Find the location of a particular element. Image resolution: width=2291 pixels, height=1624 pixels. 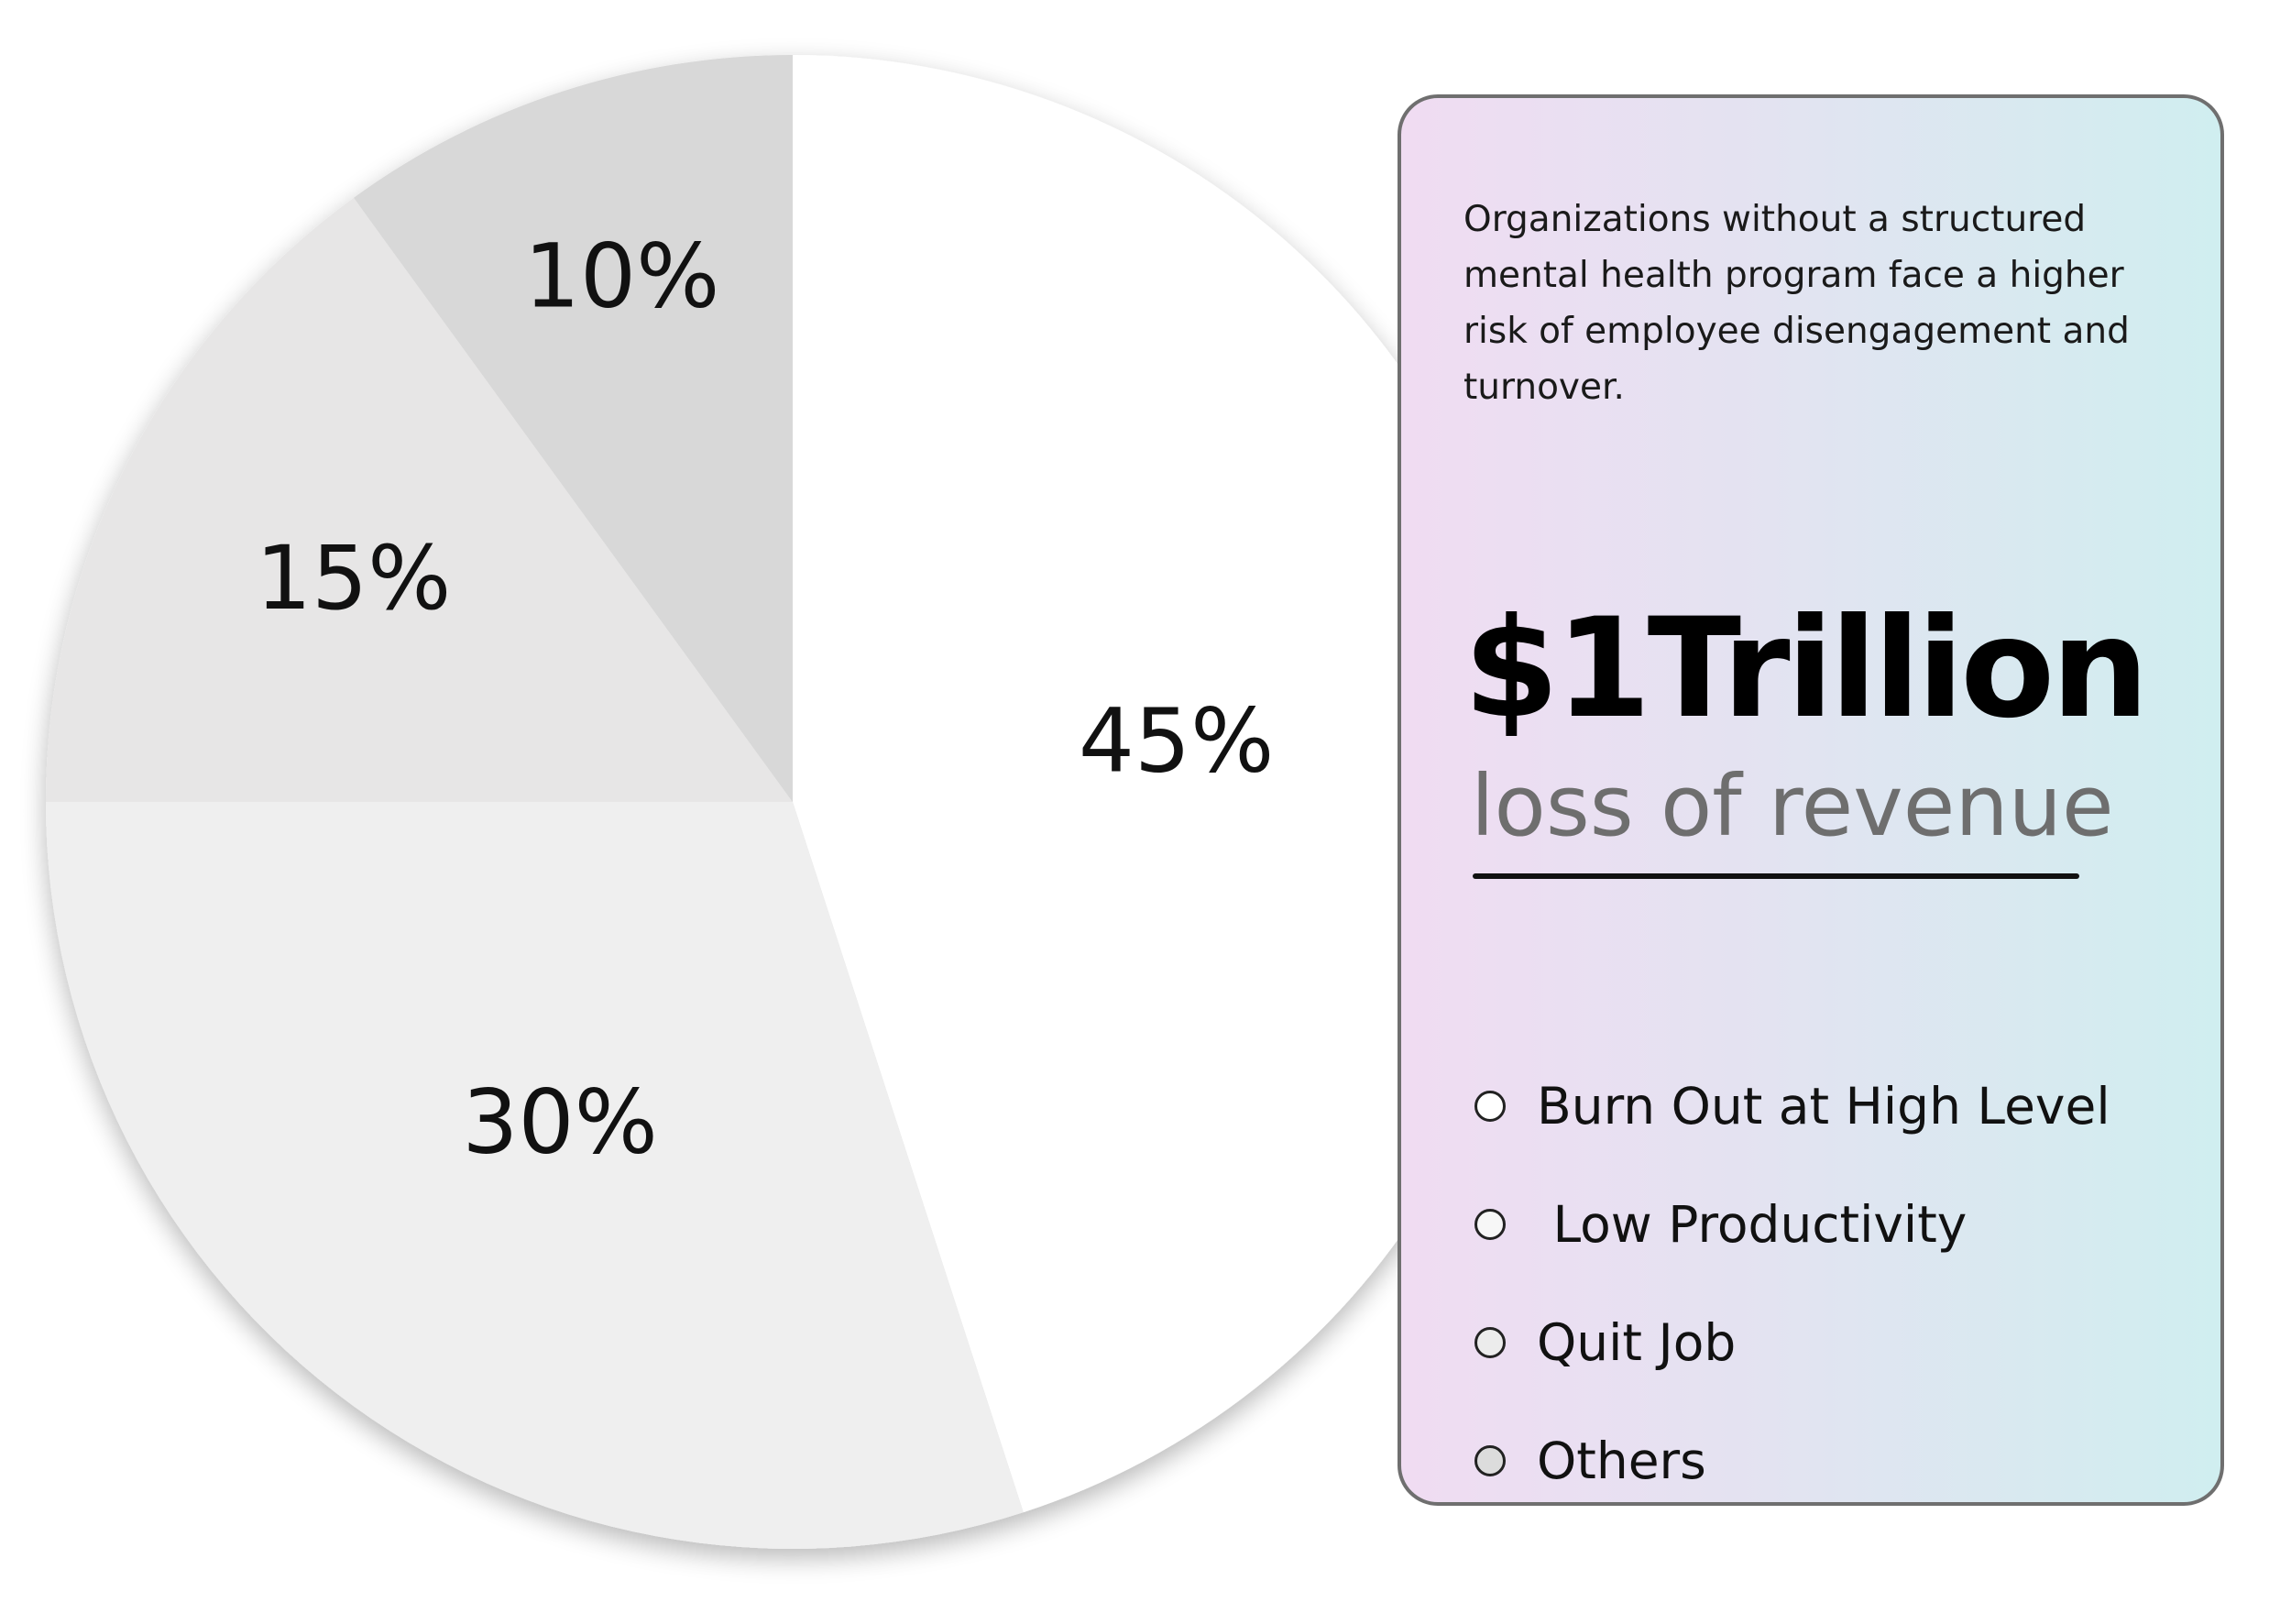

headline-value: $1Trillion is located at coordinates (1806, 669).